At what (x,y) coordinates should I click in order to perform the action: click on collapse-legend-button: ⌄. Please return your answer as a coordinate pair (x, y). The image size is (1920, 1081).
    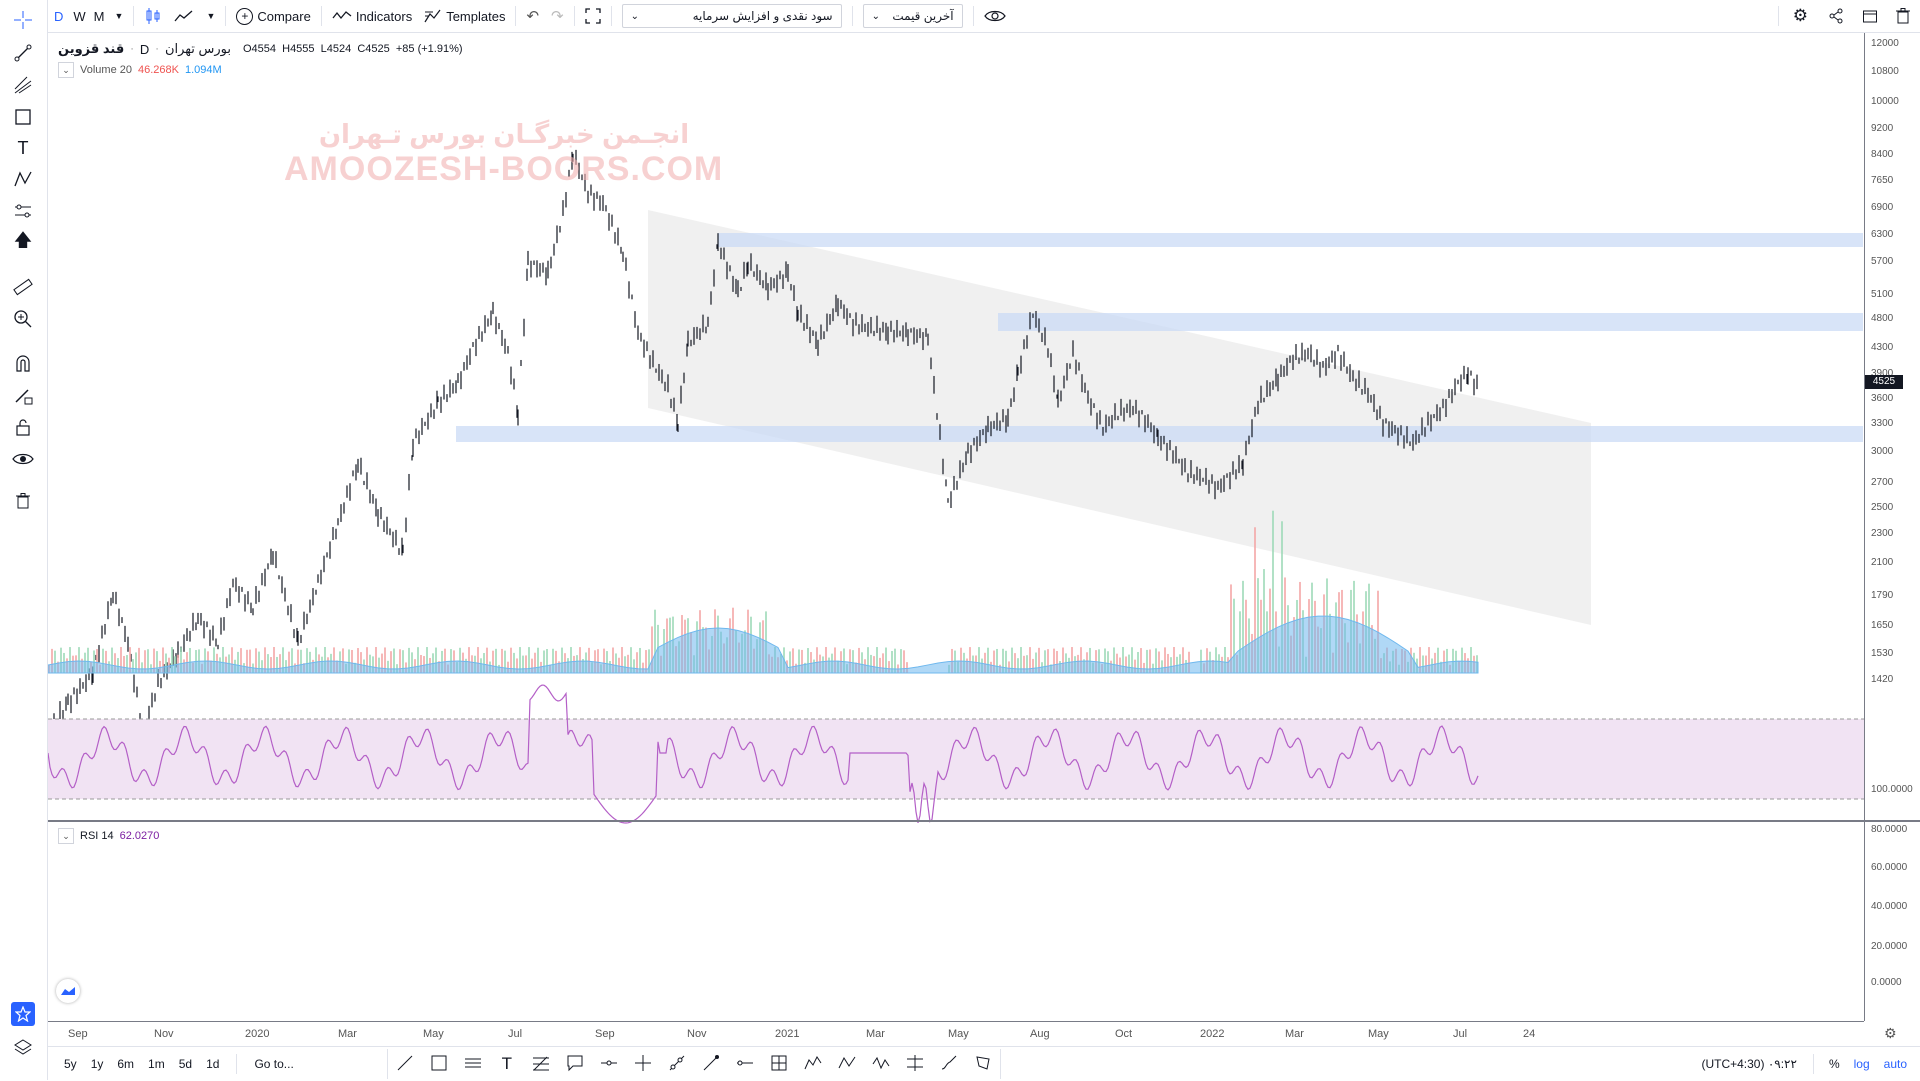
    Looking at the image, I should click on (66, 70).